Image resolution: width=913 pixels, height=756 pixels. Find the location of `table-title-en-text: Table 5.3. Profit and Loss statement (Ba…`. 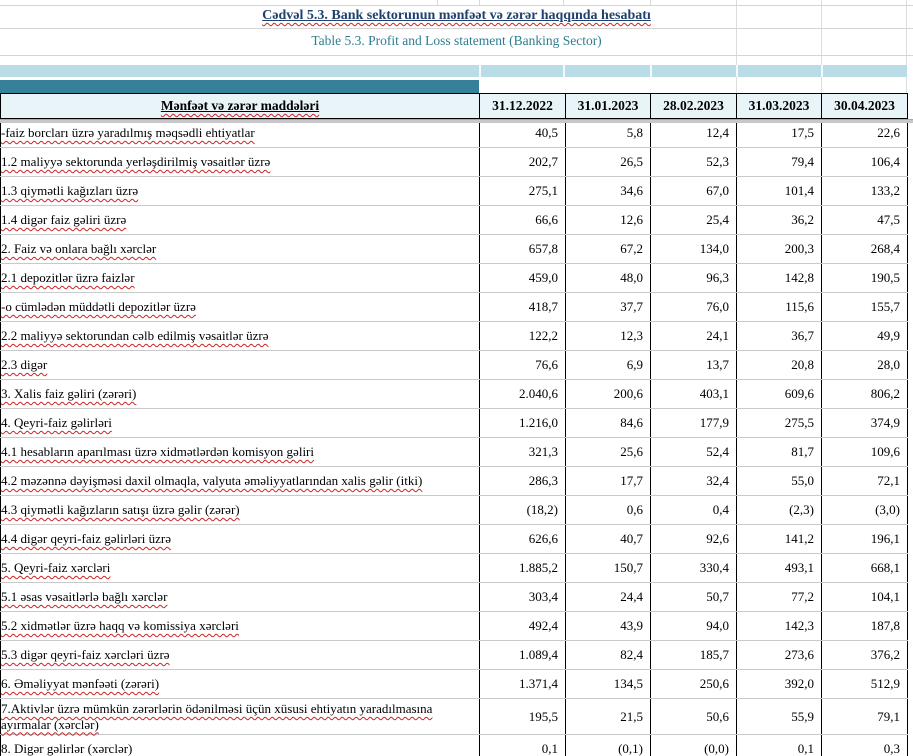

table-title-en-text: Table 5.3. Profit and Loss statement (Ba… is located at coordinates (456, 40).